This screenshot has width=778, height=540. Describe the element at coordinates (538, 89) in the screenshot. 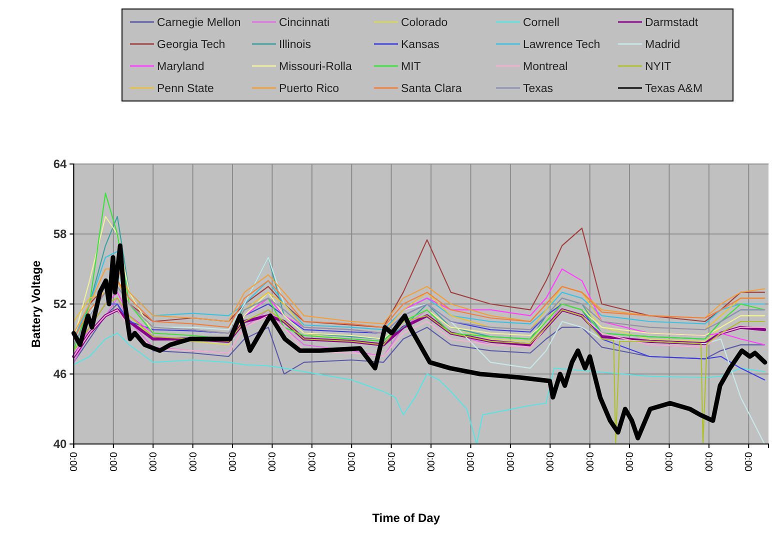

I see `legend-label: Texas` at that location.